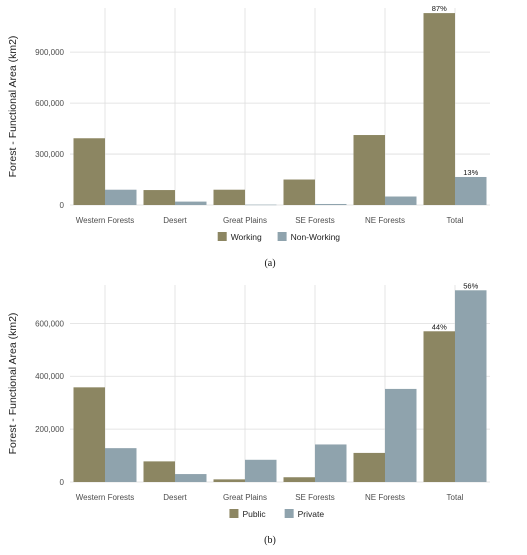 The height and width of the screenshot is (555, 527). Describe the element at coordinates (439, 8) in the screenshot. I see `data-label: 87%` at that location.